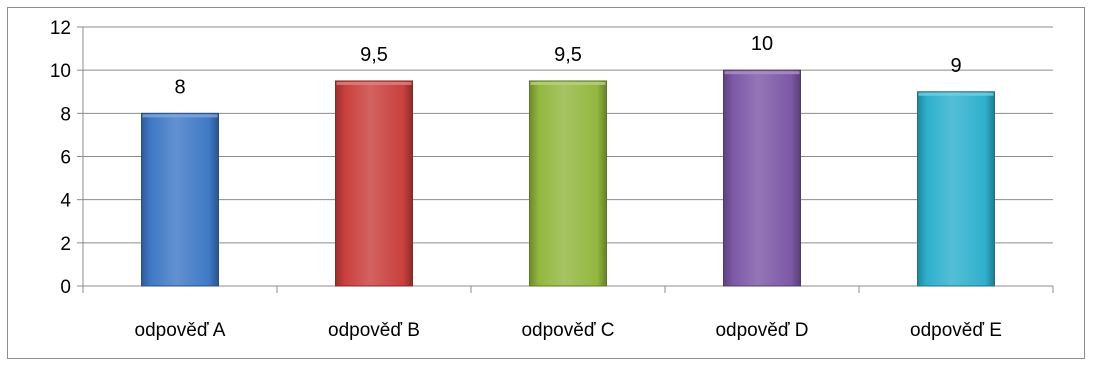 This screenshot has height=367, width=1093. Describe the element at coordinates (762, 44) in the screenshot. I see `data-label-4: 10` at that location.